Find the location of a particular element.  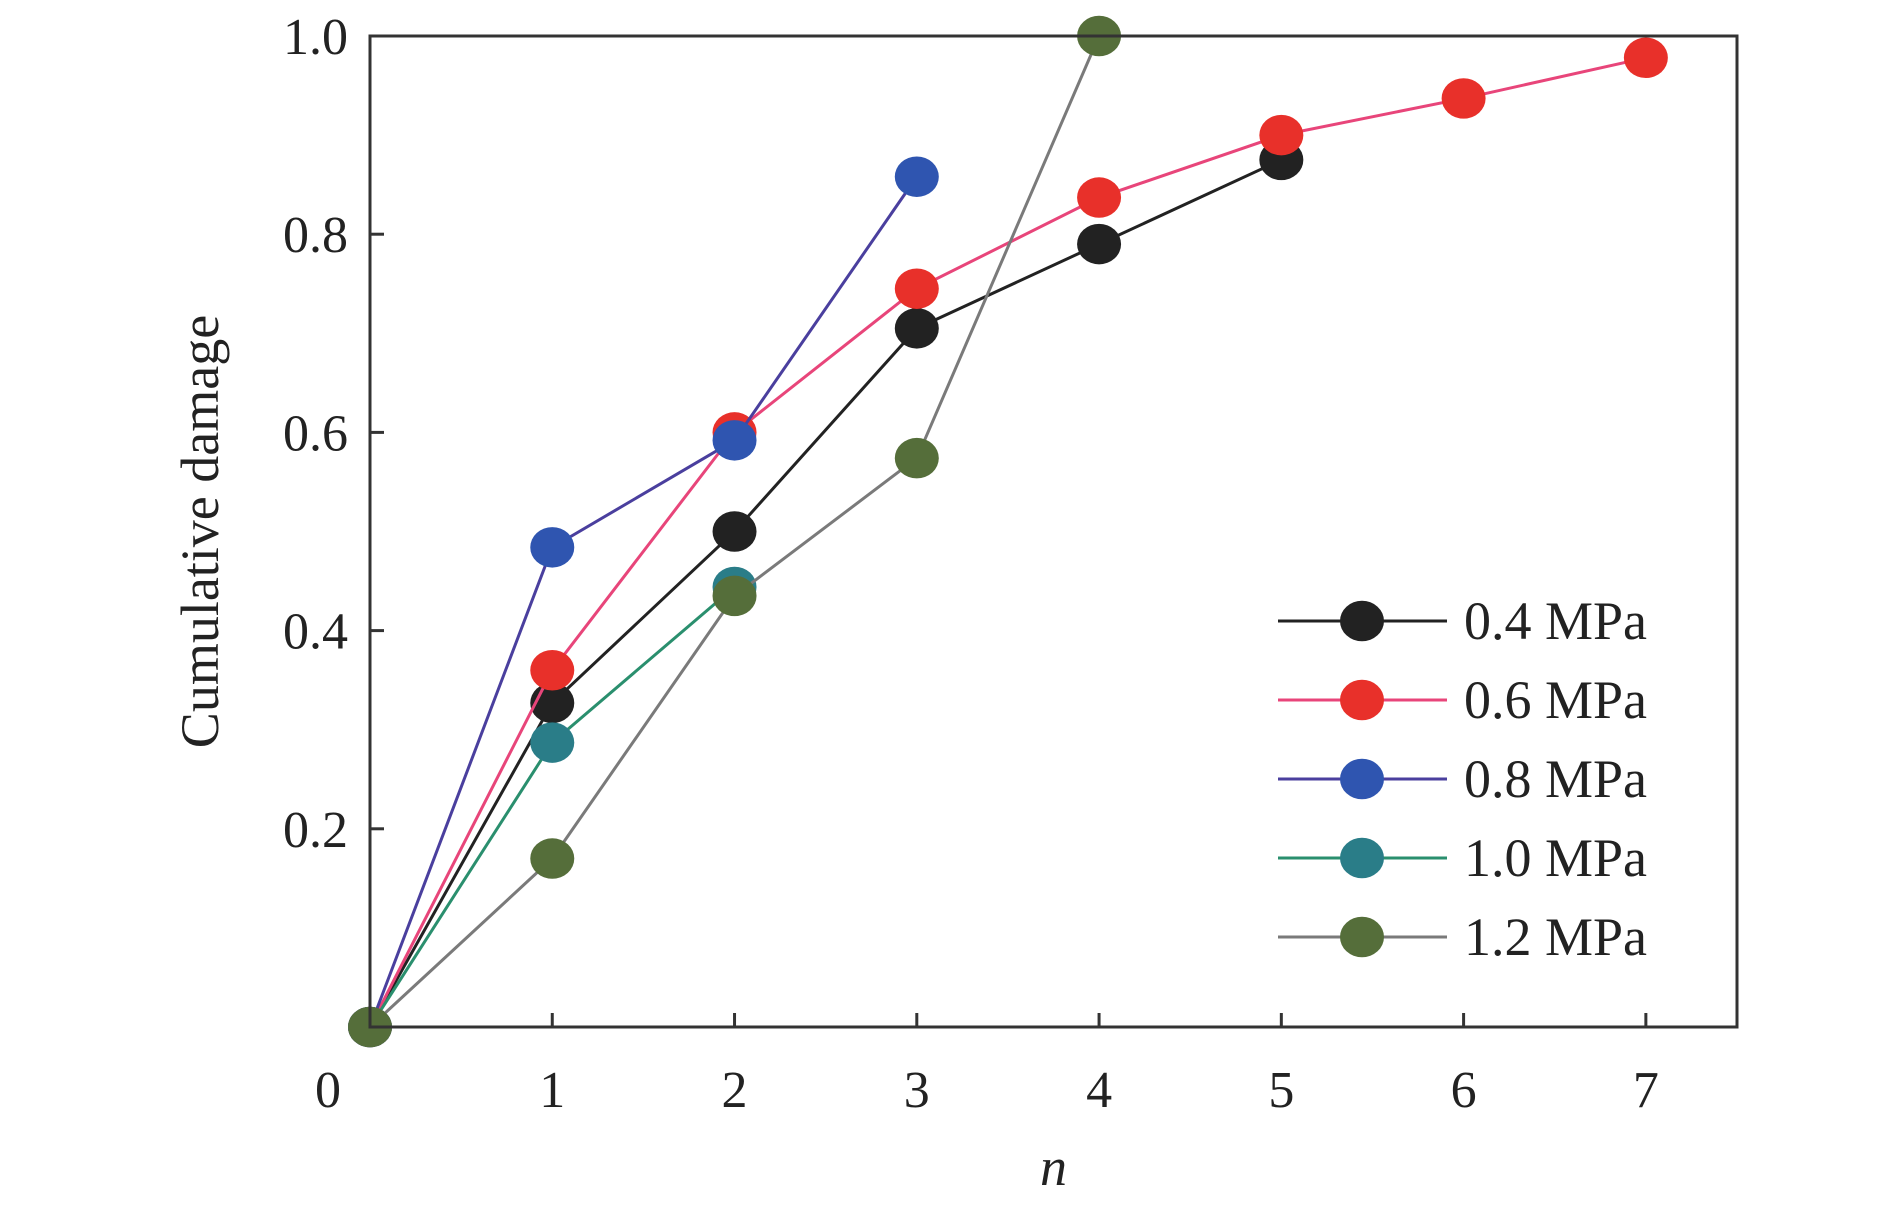

legend-label: 1.2 MPa is located at coordinates (1555, 937).